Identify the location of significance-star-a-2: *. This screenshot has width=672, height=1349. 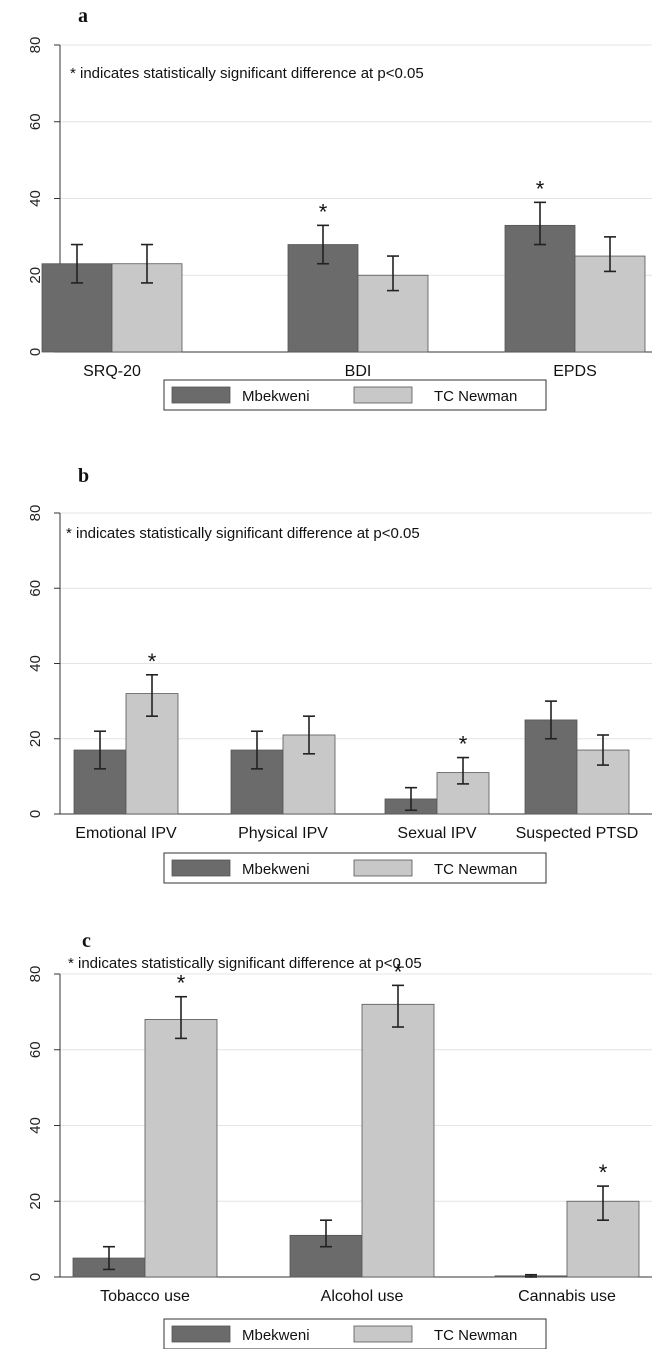
(540, 188).